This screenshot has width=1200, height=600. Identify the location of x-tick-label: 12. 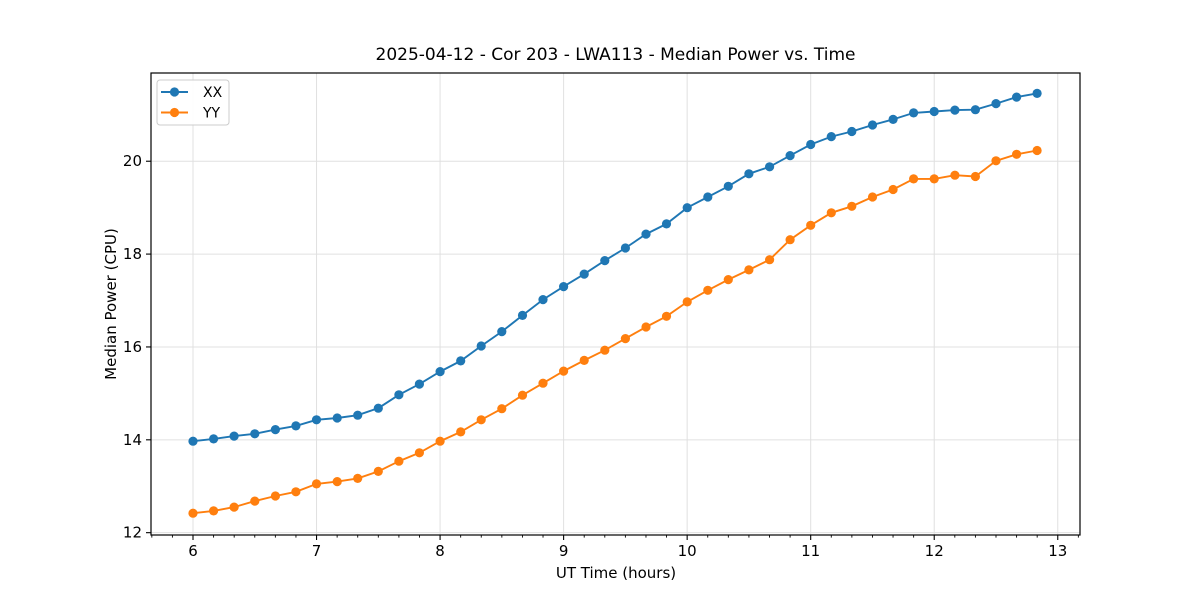
(934, 551).